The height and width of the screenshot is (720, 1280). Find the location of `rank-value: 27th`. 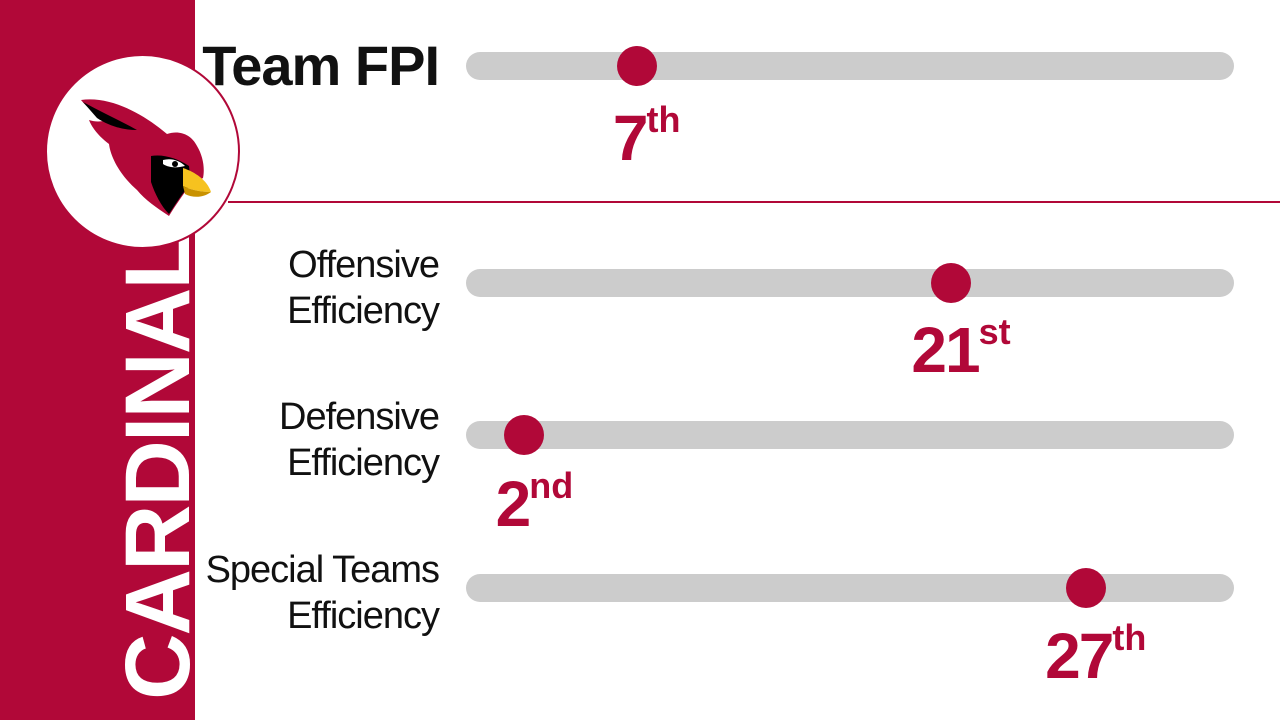

rank-value: 27th is located at coordinates (1095, 654).